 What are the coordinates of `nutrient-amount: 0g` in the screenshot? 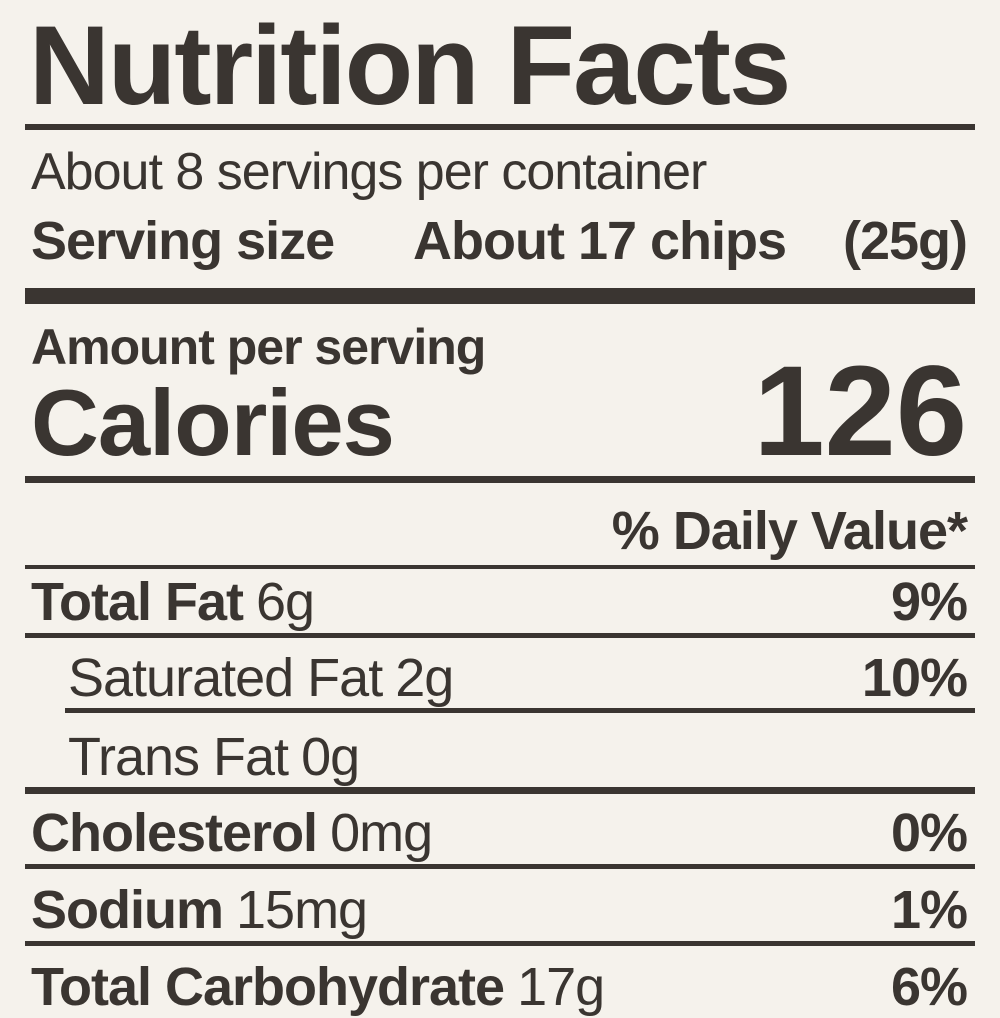 It's located at (330, 757).